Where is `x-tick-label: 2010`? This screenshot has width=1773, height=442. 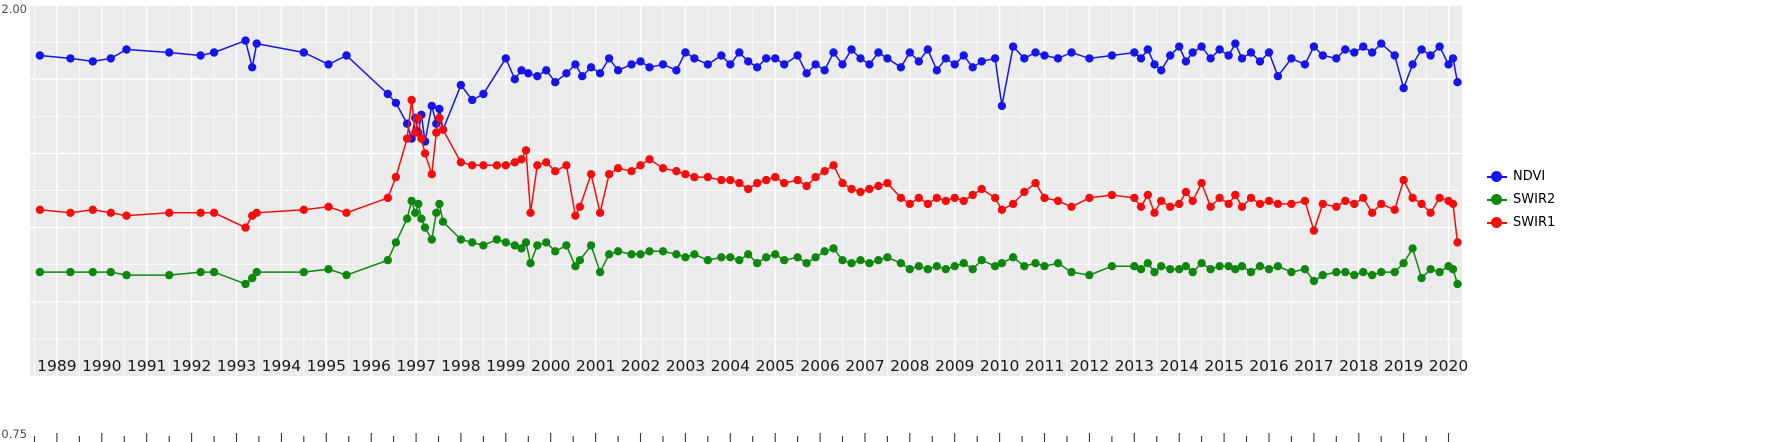
x-tick-label: 2010 is located at coordinates (999, 366).